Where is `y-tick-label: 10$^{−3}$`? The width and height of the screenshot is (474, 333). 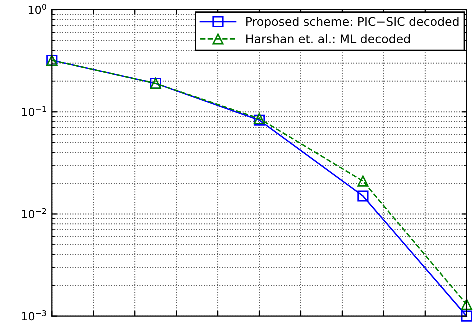 y-tick-label: 10$^{−3}$ is located at coordinates (34, 315).